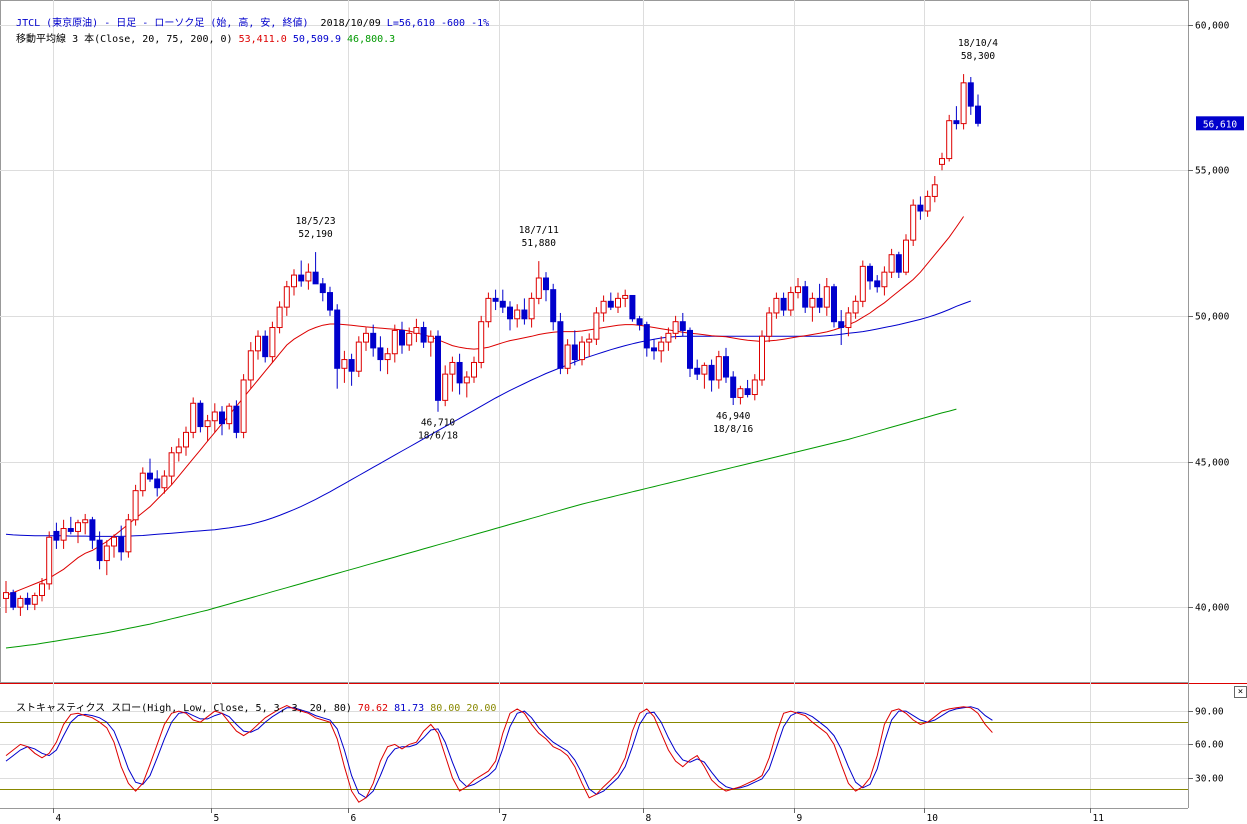  I want to click on annotation-line2: 18/8/16, so click(733, 429).